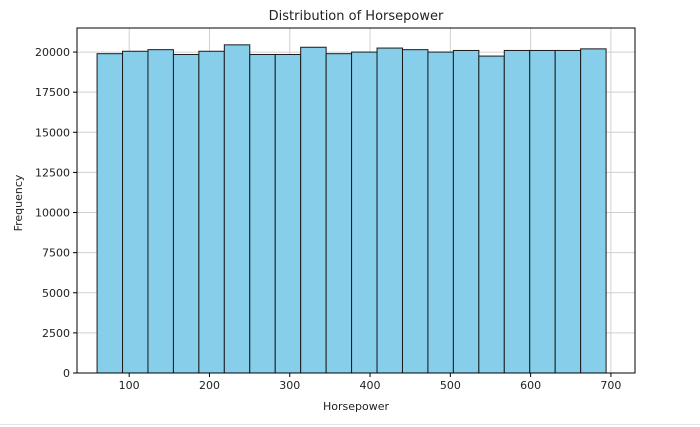  What do you see at coordinates (66, 373) in the screenshot?
I see `y-tick-label: 0` at bounding box center [66, 373].